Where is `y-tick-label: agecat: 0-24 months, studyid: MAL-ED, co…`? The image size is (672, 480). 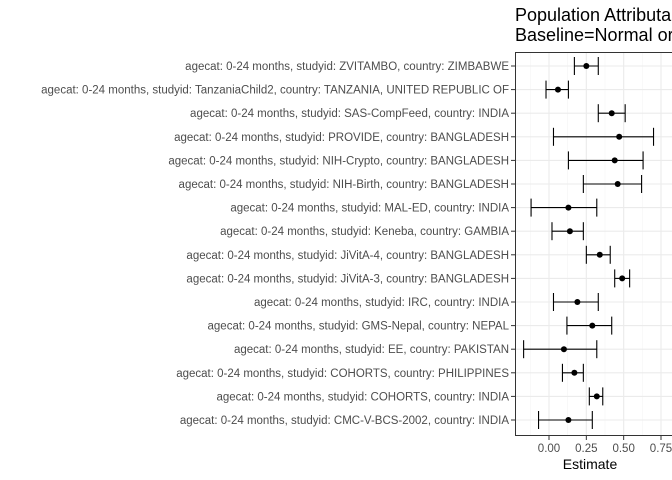
y-tick-label: agecat: 0-24 months, studyid: MAL-ED, co… is located at coordinates (369, 209).